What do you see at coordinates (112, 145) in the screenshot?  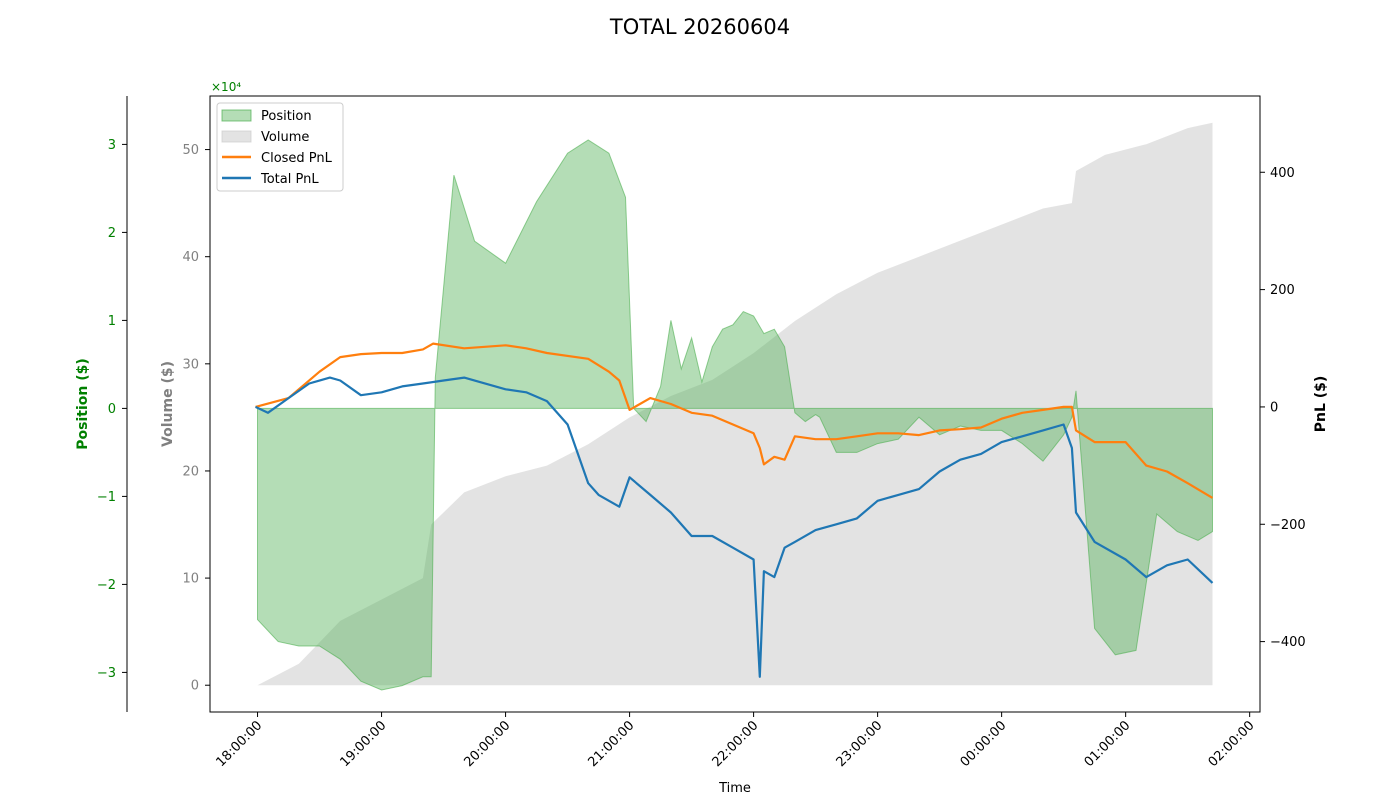 I see `position-tick-label: 3` at bounding box center [112, 145].